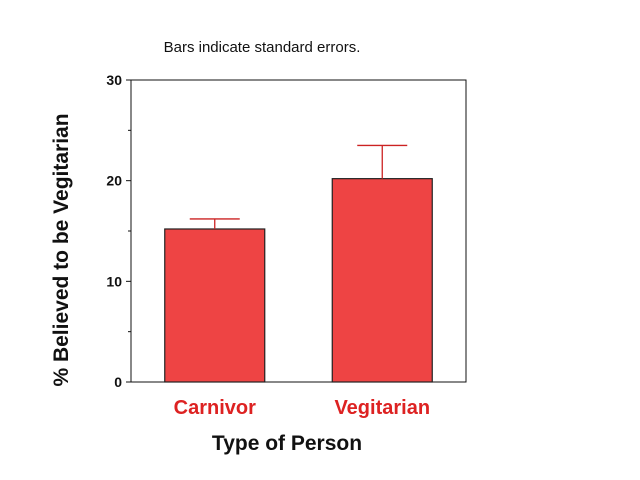 The width and height of the screenshot is (640, 480). Describe the element at coordinates (118, 231) in the screenshot. I see `y-axis: 0 10 20 30` at that location.